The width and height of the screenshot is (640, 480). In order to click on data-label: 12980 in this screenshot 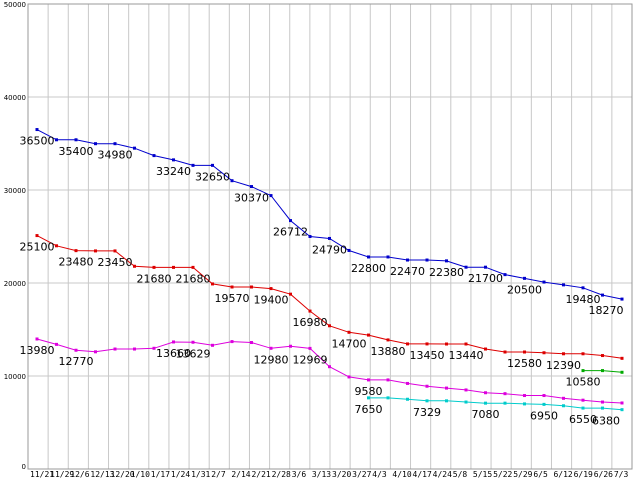, I will do `click(271, 359)`.